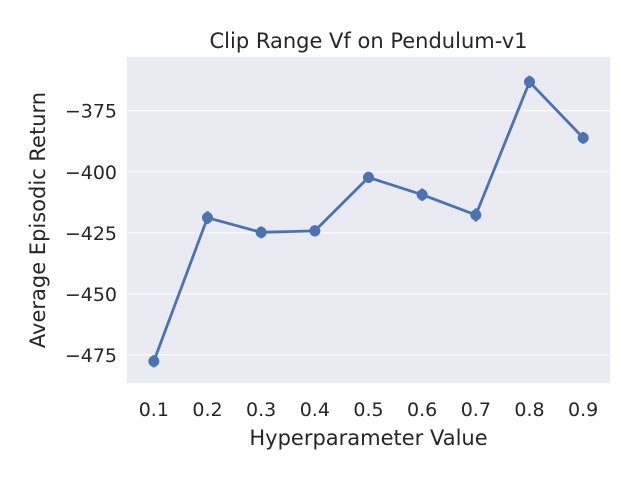  Describe the element at coordinates (315, 410) in the screenshot. I see `x-tick-label: 0.4` at that location.